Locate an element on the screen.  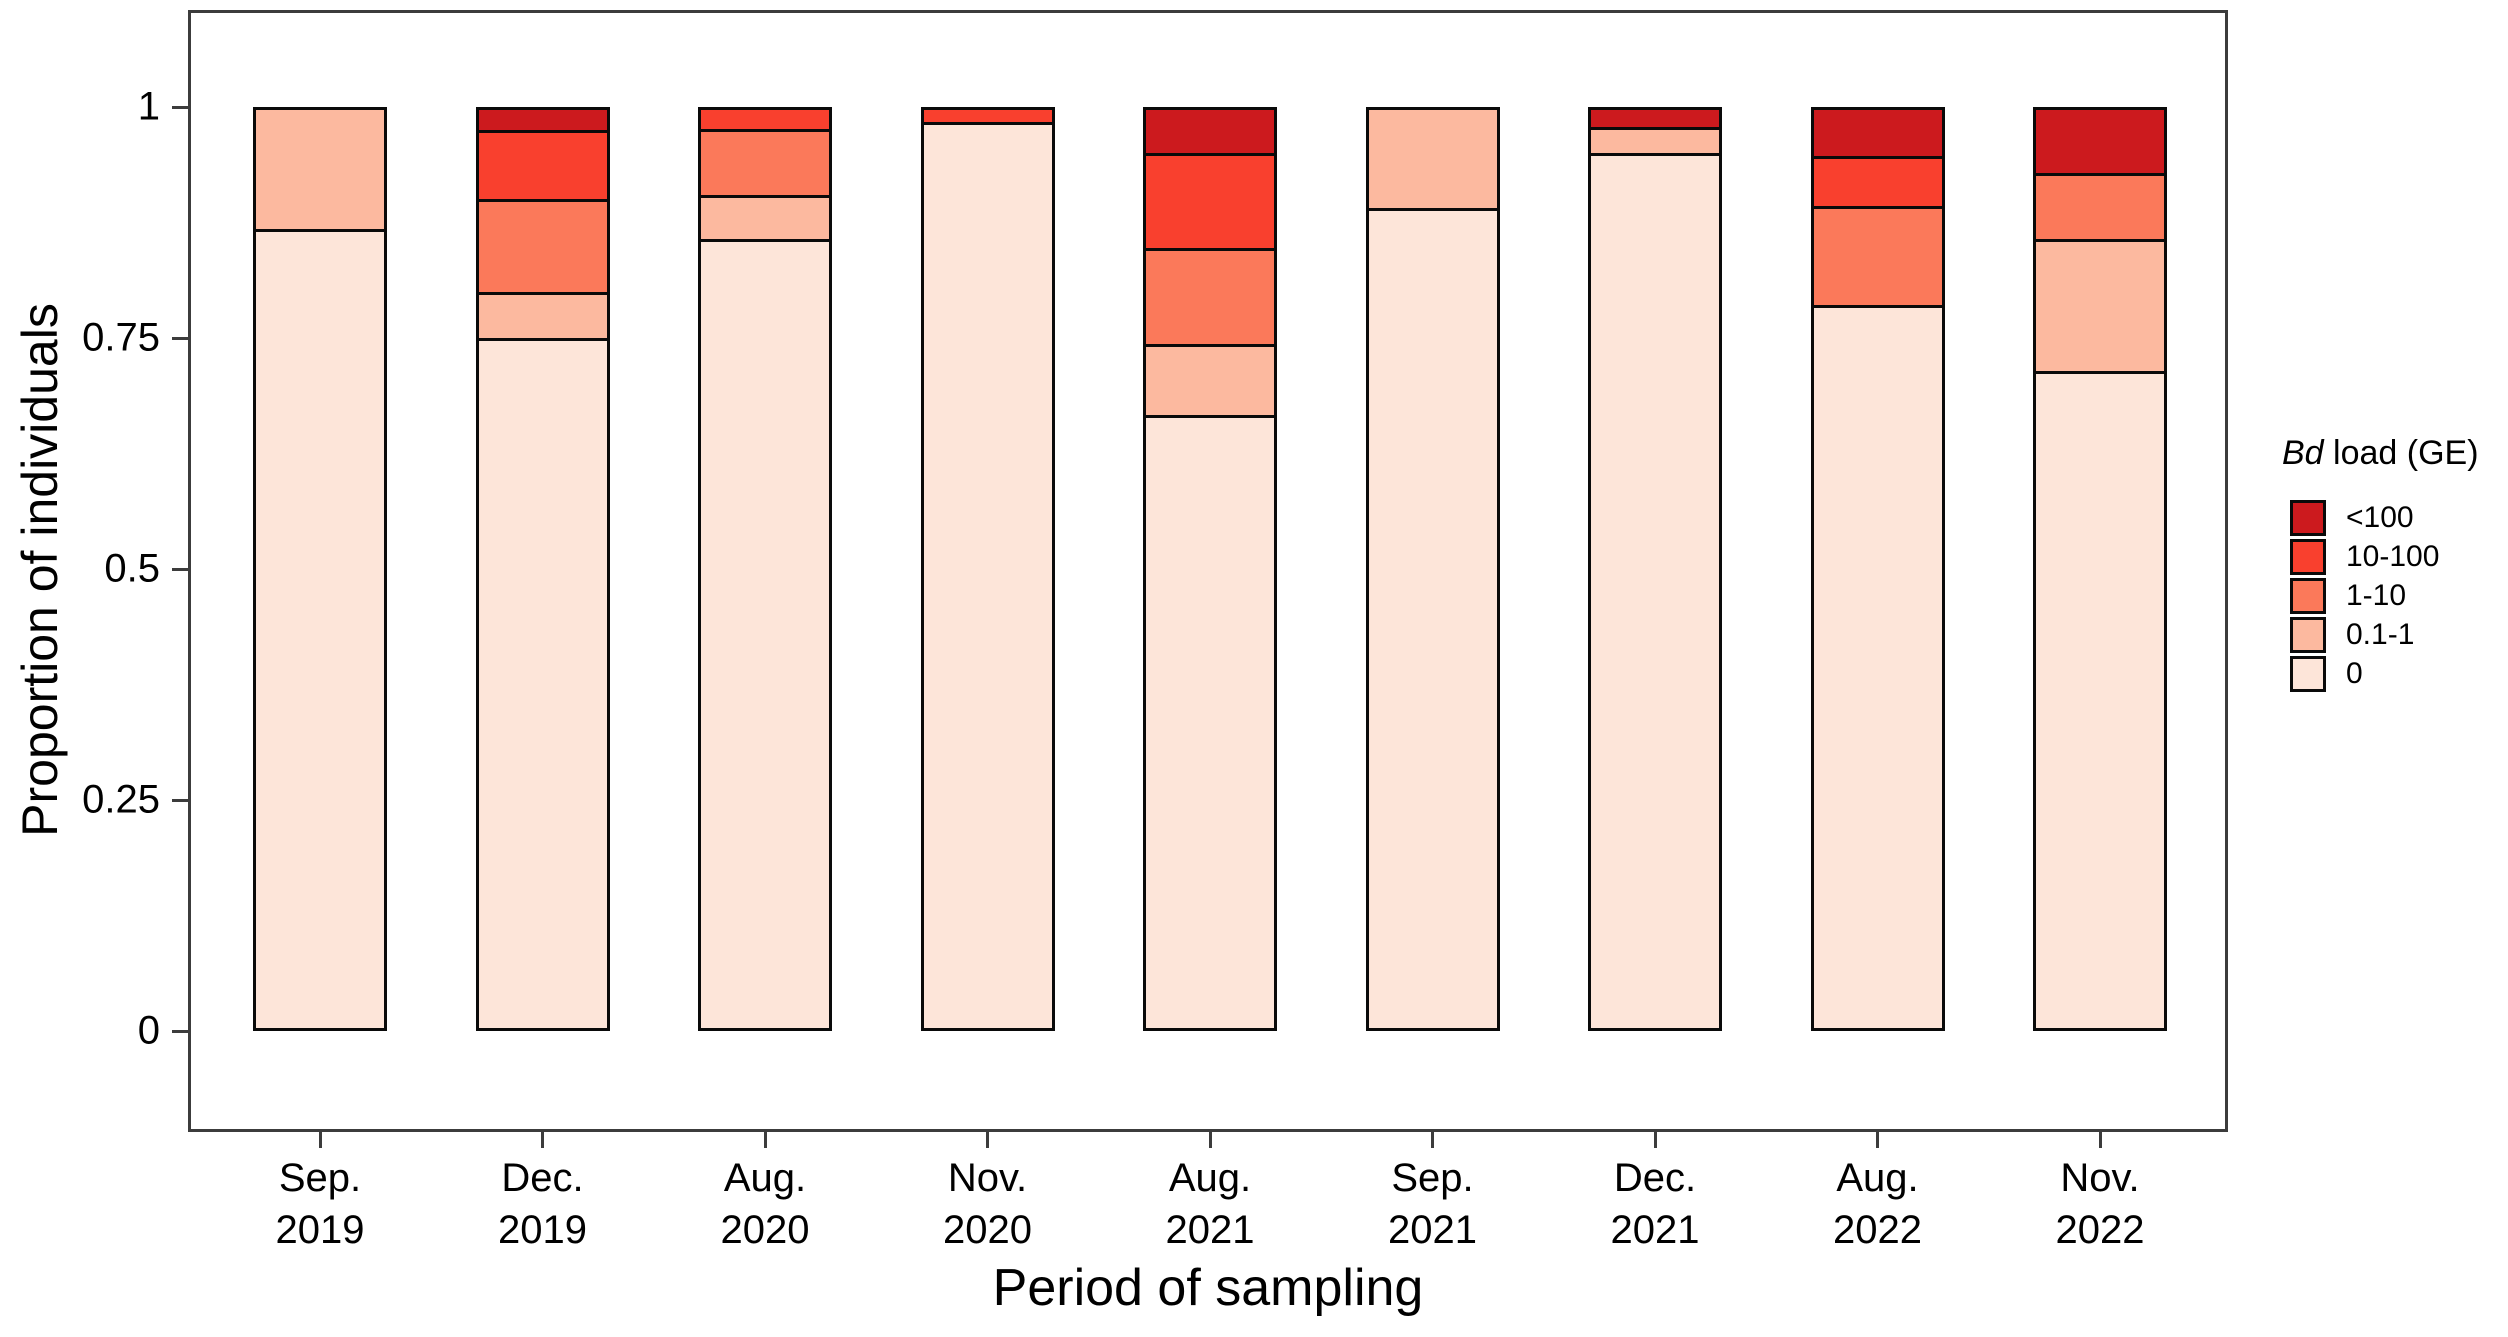
y-tick-label: 1 is located at coordinates (148, 106).